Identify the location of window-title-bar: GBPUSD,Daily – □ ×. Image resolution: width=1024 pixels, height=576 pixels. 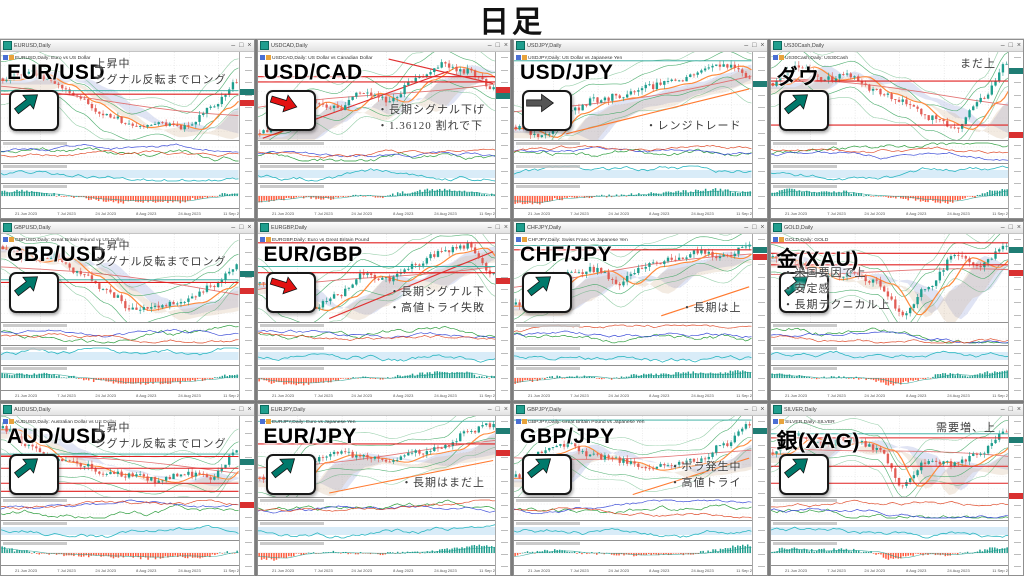
(127, 228).